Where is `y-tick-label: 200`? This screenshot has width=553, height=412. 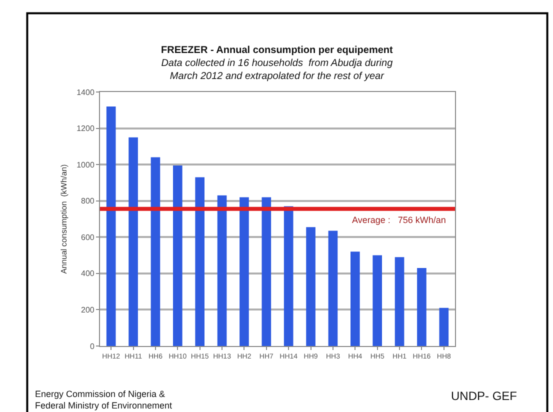 y-tick-label: 200 is located at coordinates (88, 310).